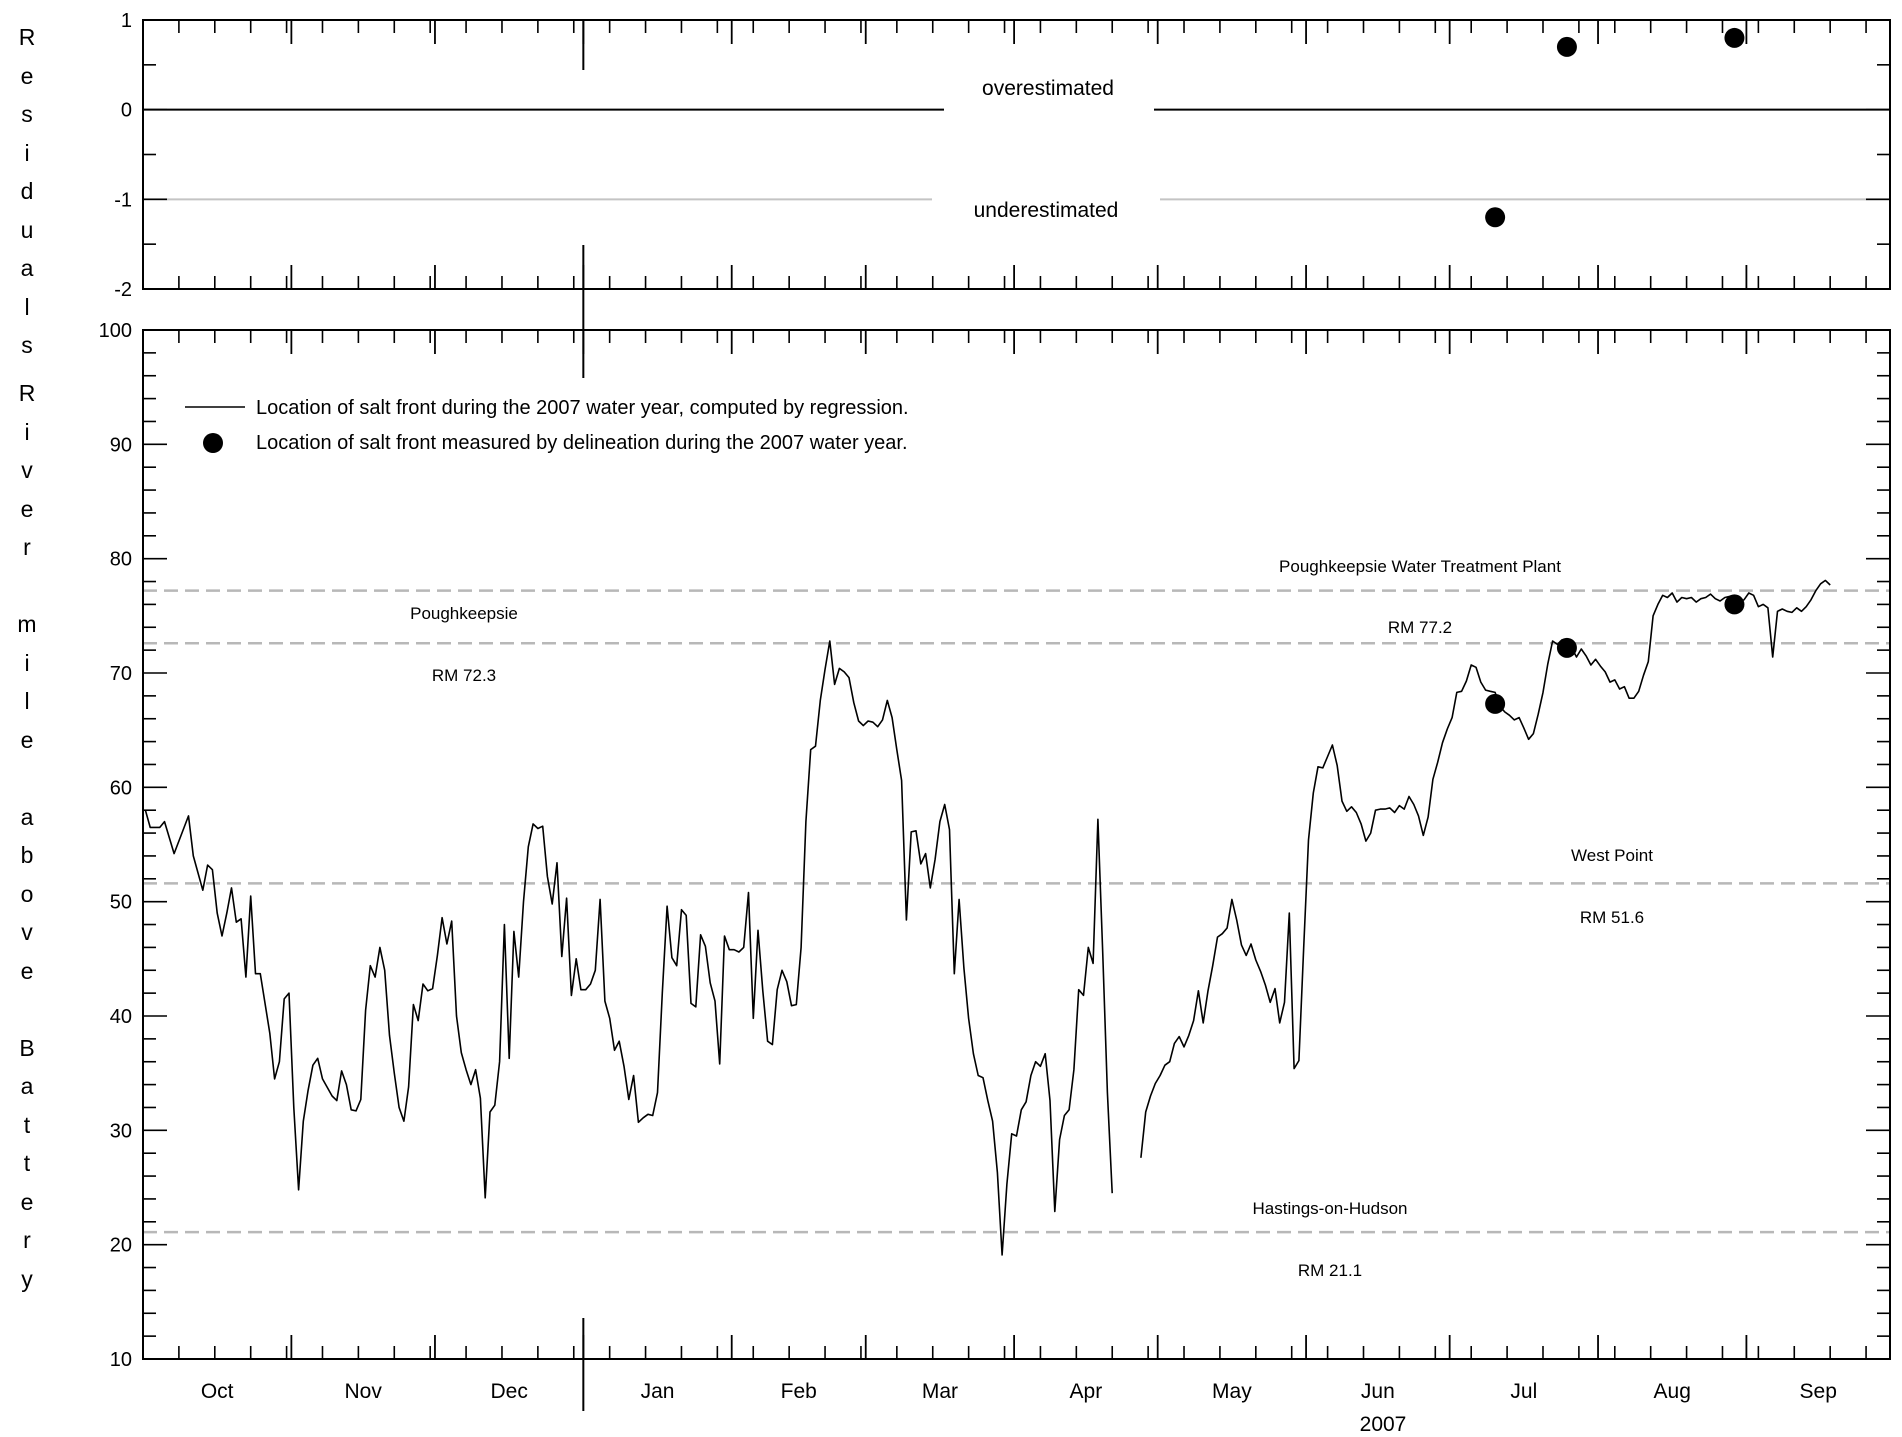  I want to click on month-label-nov: Nov, so click(363, 1391).